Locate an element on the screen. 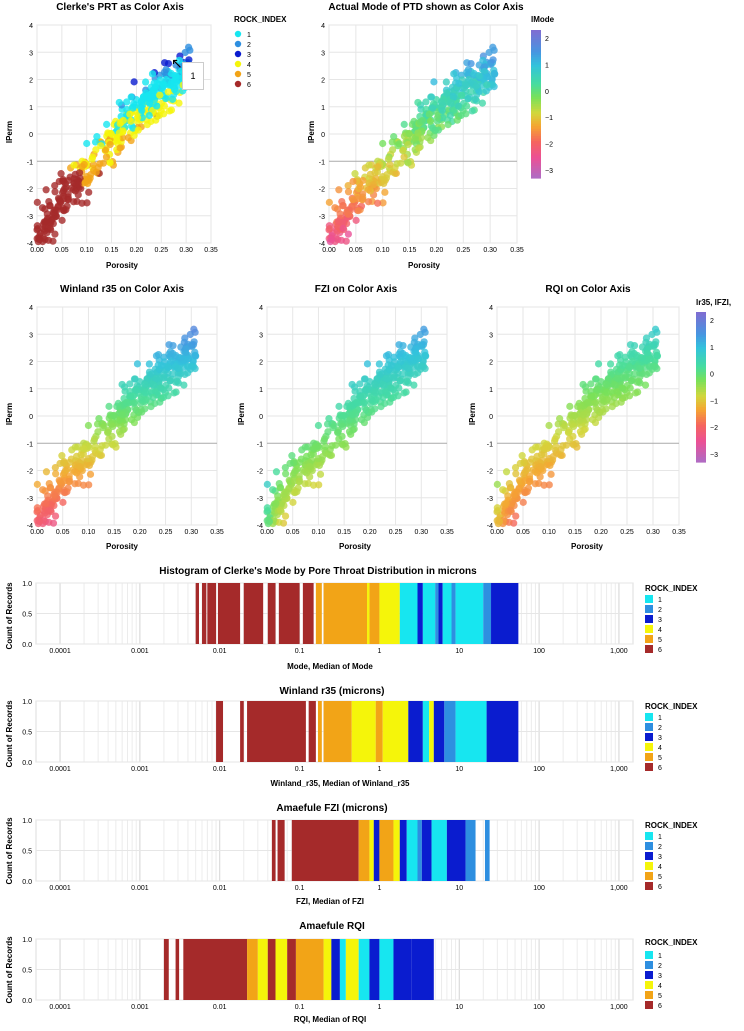  y-tick-label: 0 is located at coordinates (491, 417).